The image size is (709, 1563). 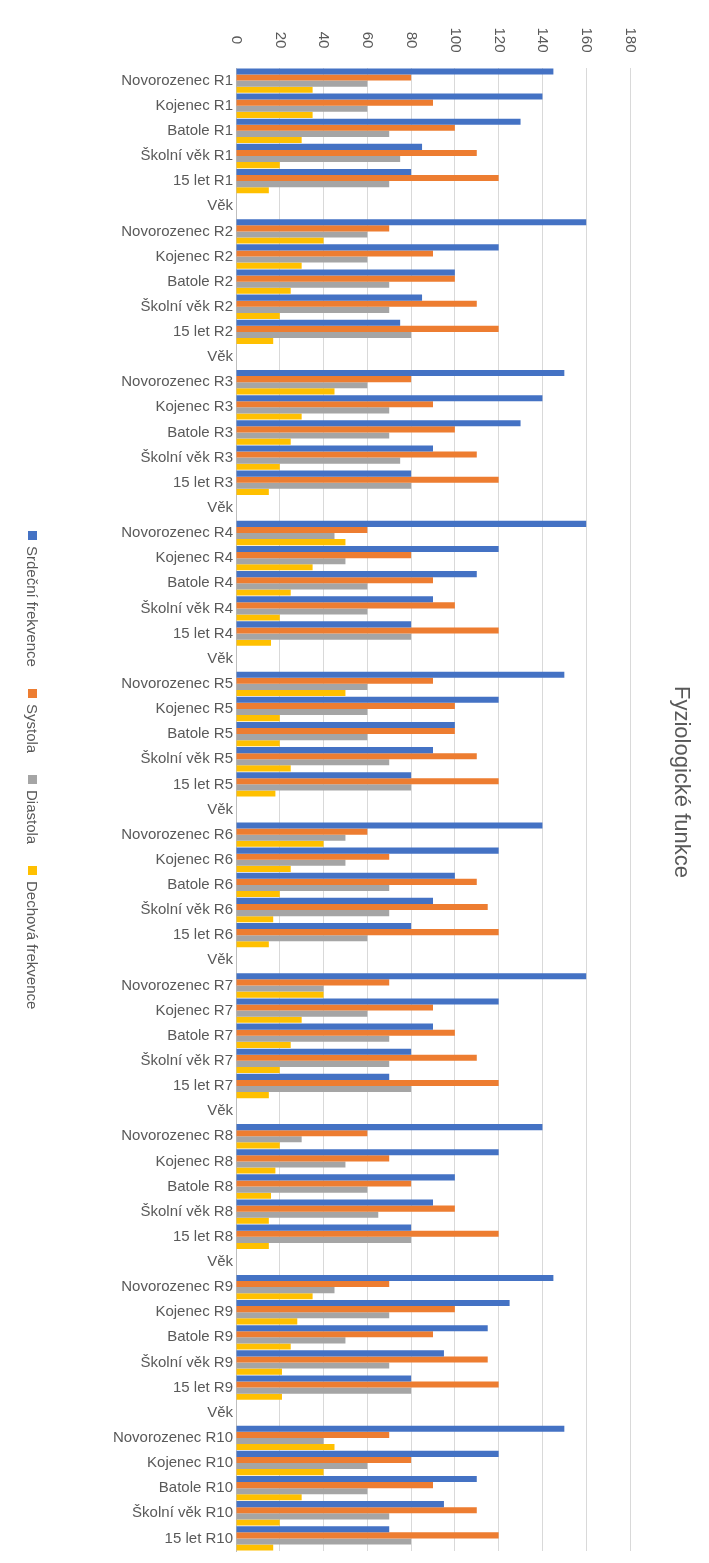 I want to click on y-tick-label: Školní věk R10, so click(x=182, y=1512).